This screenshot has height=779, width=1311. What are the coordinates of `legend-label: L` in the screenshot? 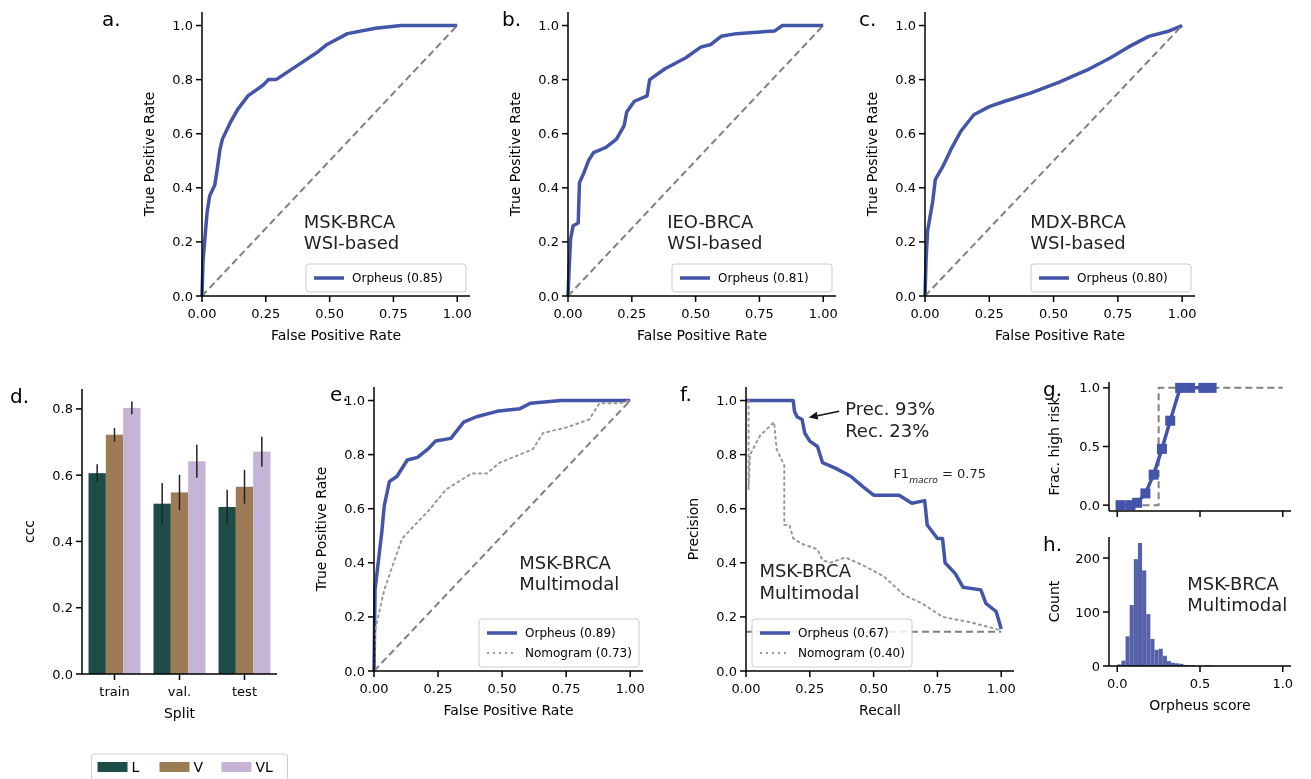 It's located at (135, 767).